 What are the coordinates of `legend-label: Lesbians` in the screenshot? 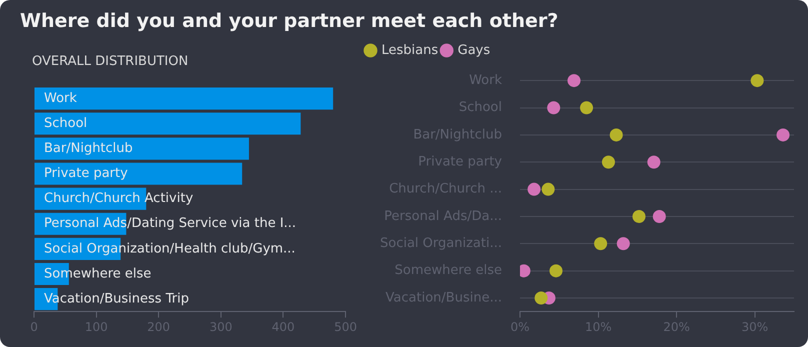 It's located at (410, 50).